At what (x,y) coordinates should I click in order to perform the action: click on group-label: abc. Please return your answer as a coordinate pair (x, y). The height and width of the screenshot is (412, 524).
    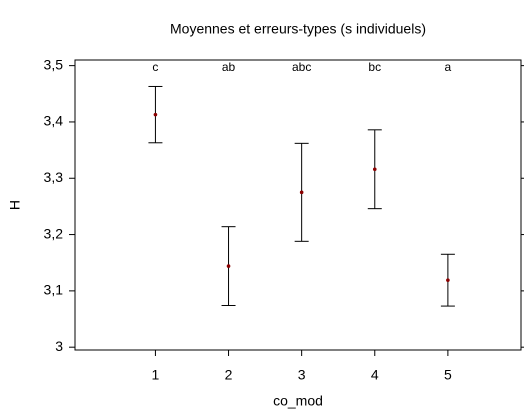
    Looking at the image, I should click on (301, 67).